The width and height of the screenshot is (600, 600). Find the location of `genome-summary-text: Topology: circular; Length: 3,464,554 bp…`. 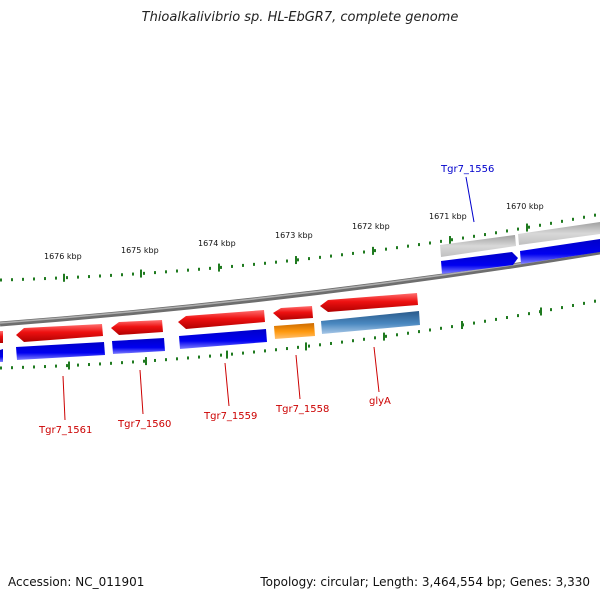

genome-summary-text: Topology: circular; Length: 3,464,554 bp… is located at coordinates (425, 582).